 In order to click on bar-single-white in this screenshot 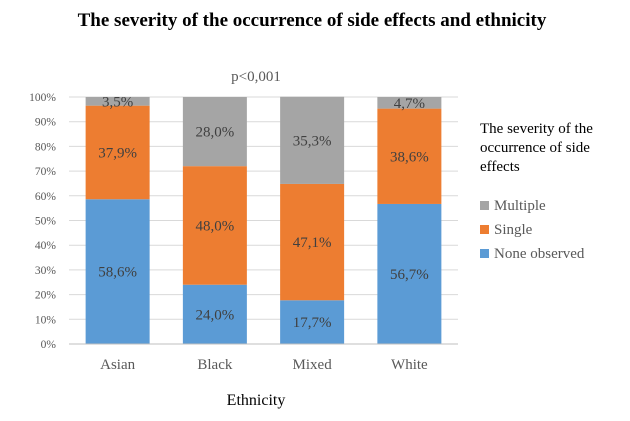, I will do `click(409, 156)`.